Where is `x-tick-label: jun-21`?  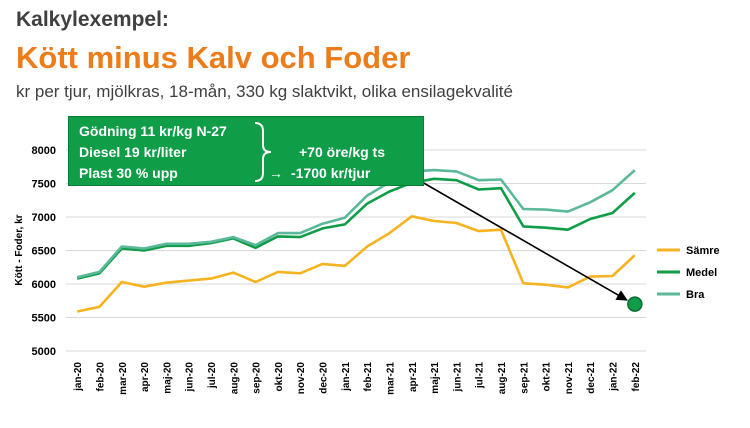
x-tick-label: jun-21 is located at coordinates (457, 377).